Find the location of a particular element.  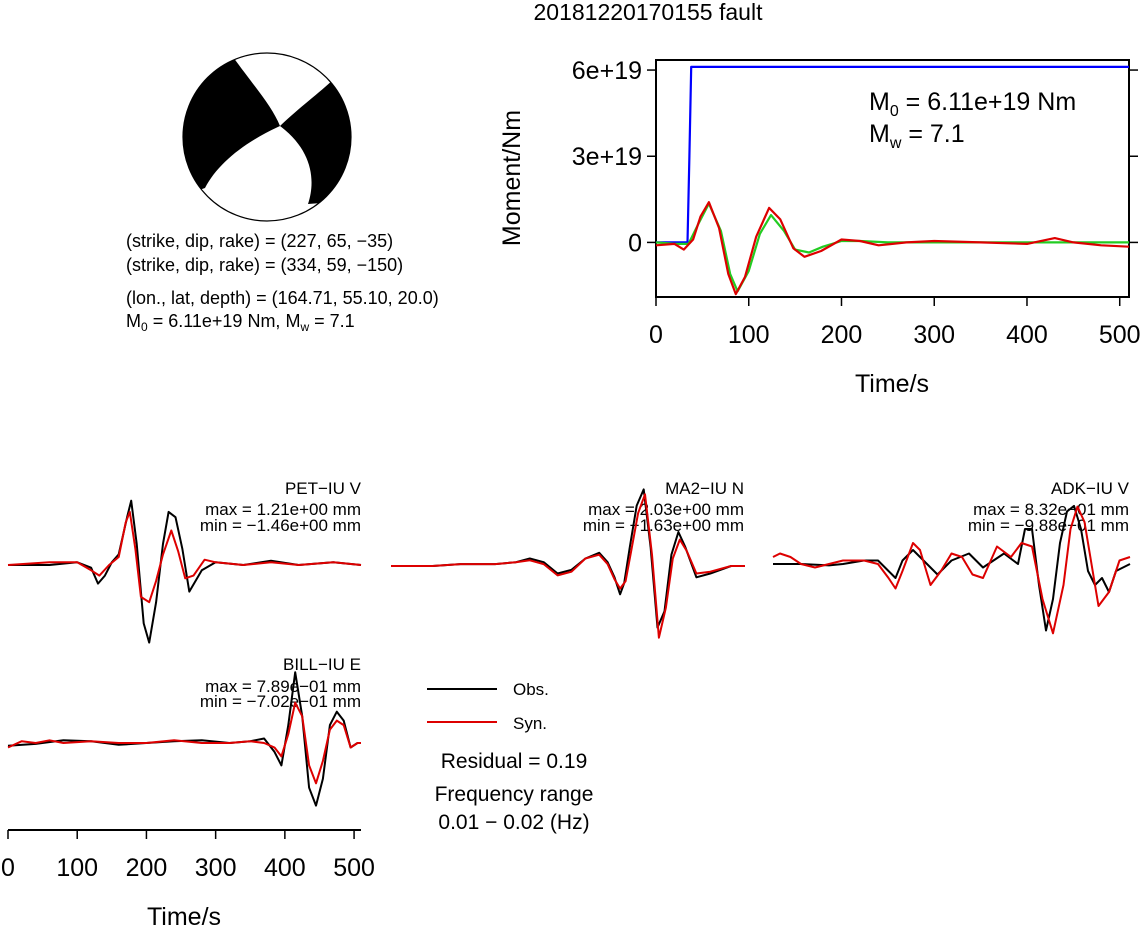

annot-m0-value: = 6.11e+19 Nm is located at coordinates (987, 102).